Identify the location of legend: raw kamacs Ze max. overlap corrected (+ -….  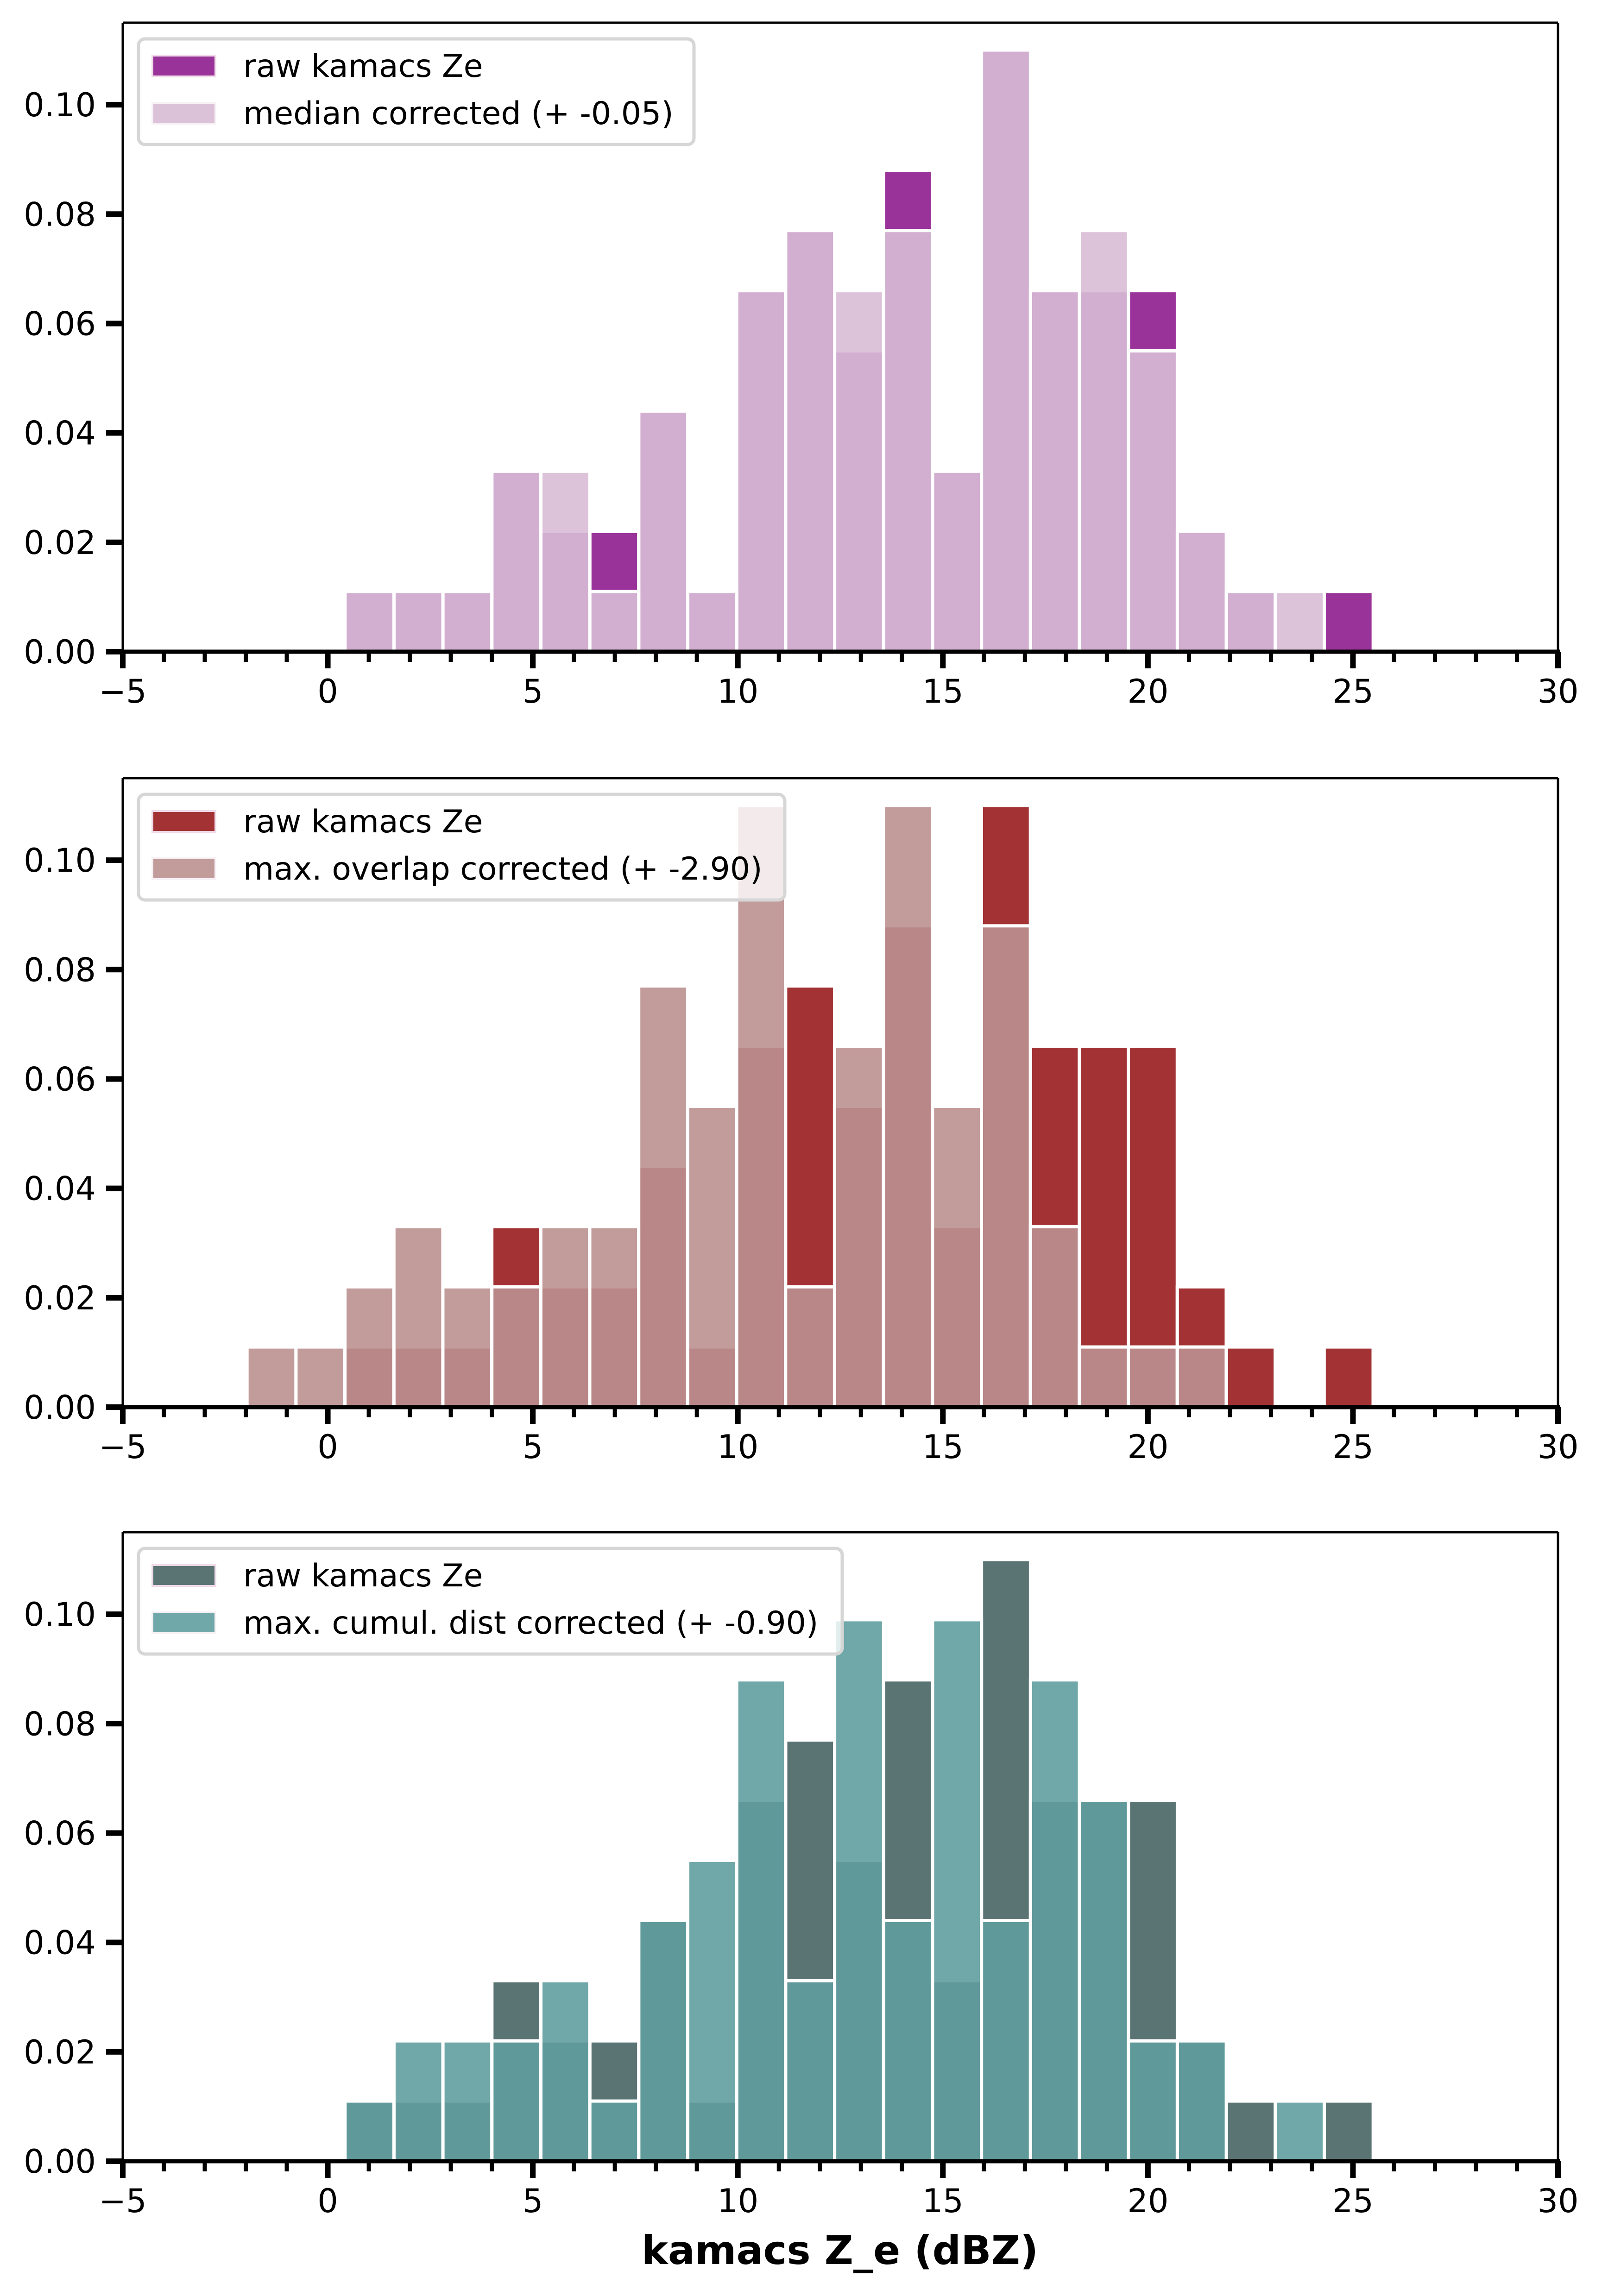
(462, 847).